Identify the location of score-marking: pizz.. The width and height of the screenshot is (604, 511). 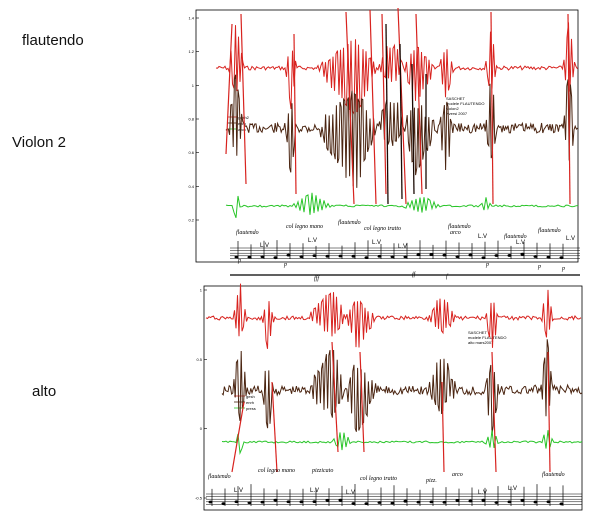
(431, 481).